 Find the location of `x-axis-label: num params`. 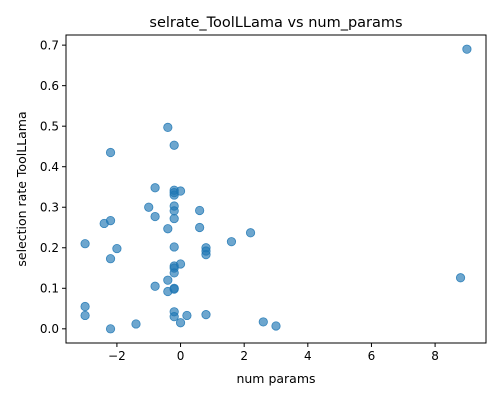

x-axis-label: num params is located at coordinates (275, 378).